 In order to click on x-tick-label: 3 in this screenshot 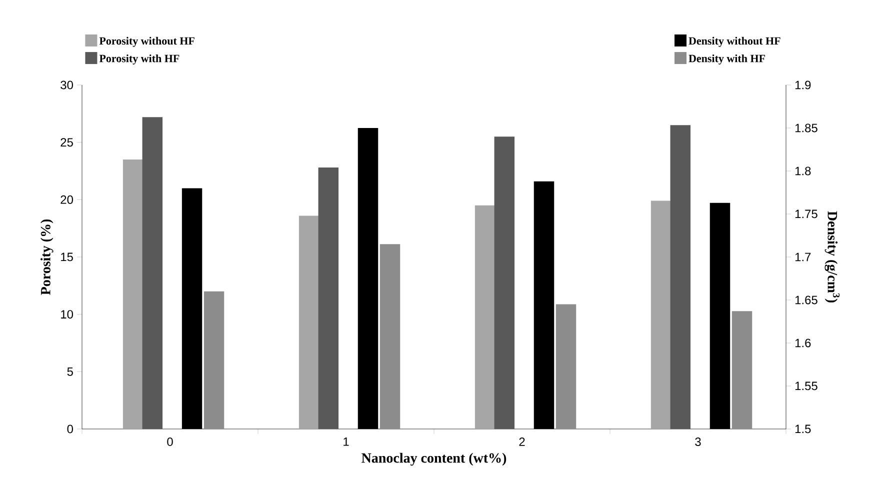, I will do `click(698, 442)`.